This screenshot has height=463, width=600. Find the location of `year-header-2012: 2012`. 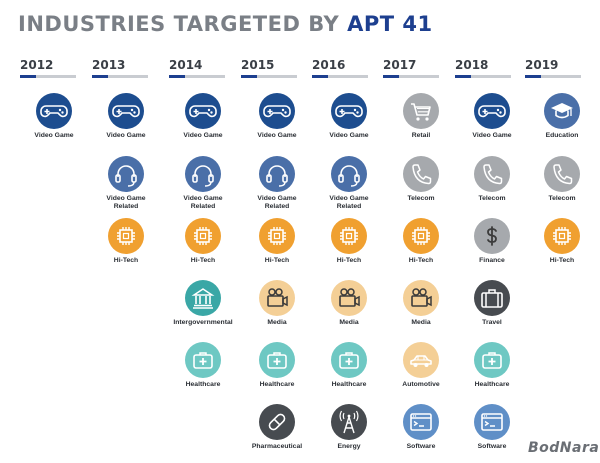

year-header-2012: 2012 is located at coordinates (51, 68).